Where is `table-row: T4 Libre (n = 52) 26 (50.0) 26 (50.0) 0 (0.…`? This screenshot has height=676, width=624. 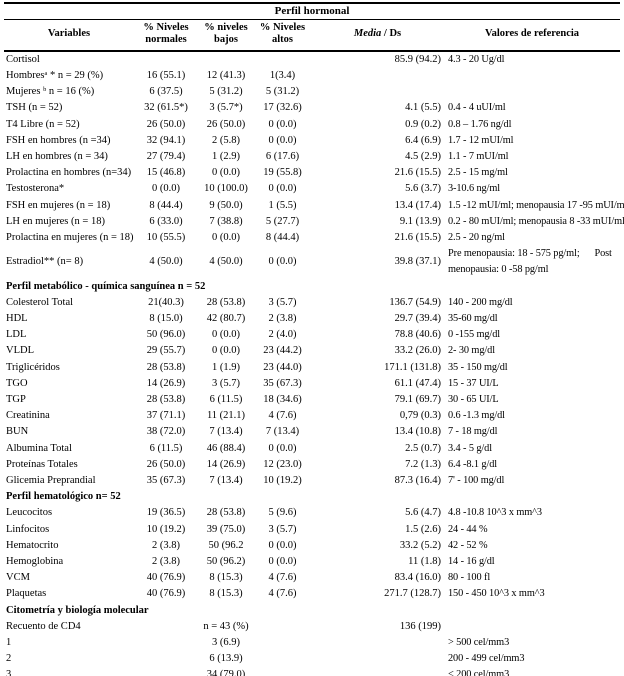 table-row: T4 Libre (n = 52) 26 (50.0) 26 (50.0) 0 (0.… is located at coordinates (312, 125).